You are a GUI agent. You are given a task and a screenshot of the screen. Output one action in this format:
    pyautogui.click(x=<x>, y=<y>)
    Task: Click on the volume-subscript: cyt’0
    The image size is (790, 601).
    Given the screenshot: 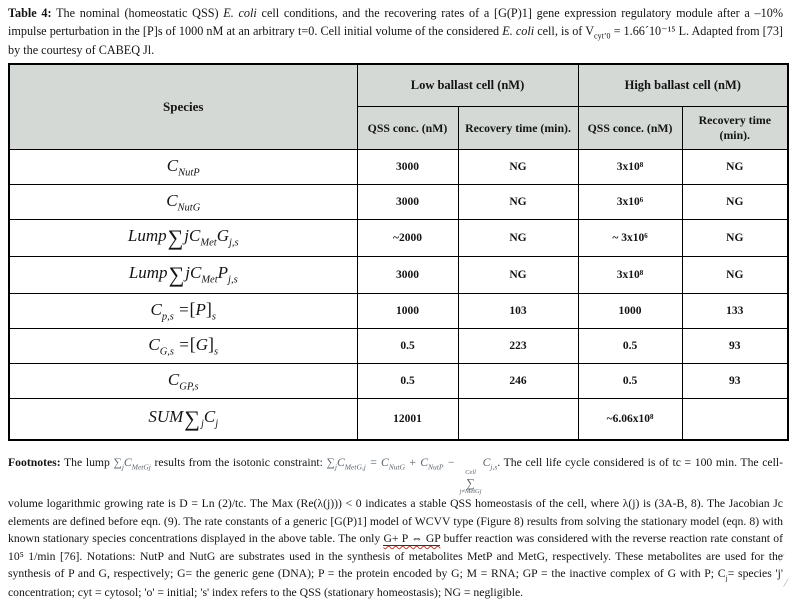 What is the action you would take?
    pyautogui.click(x=602, y=36)
    